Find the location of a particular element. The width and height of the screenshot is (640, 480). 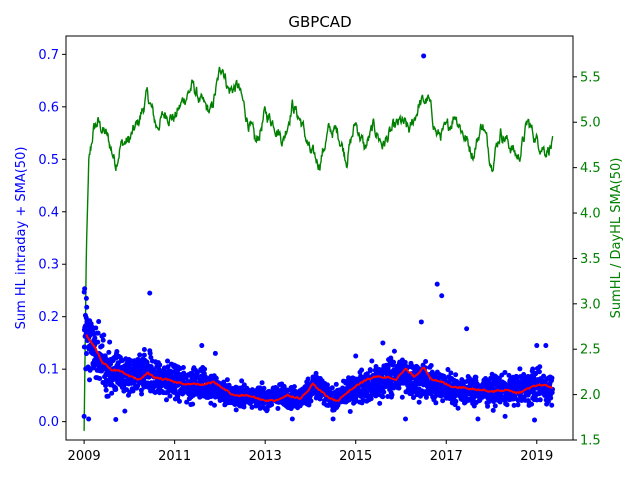

y-axis-right: 1.5 2.0 2.5 3.0 3.5 4.0 4.5 5.0 5.5 is located at coordinates (587, 259).